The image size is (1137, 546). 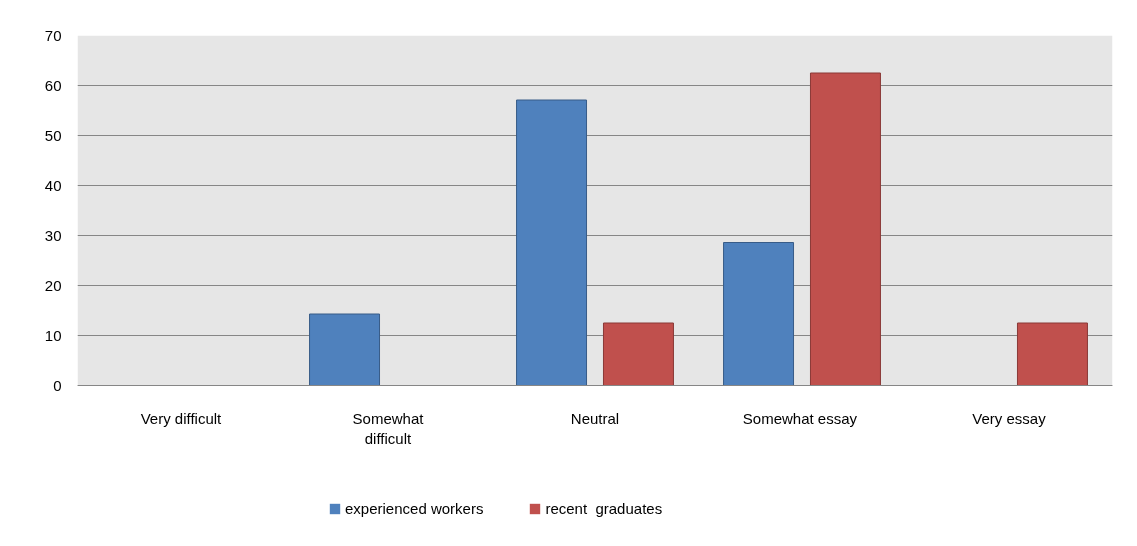 I want to click on x-tick-label: Somewhat difficult, so click(x=388, y=428).